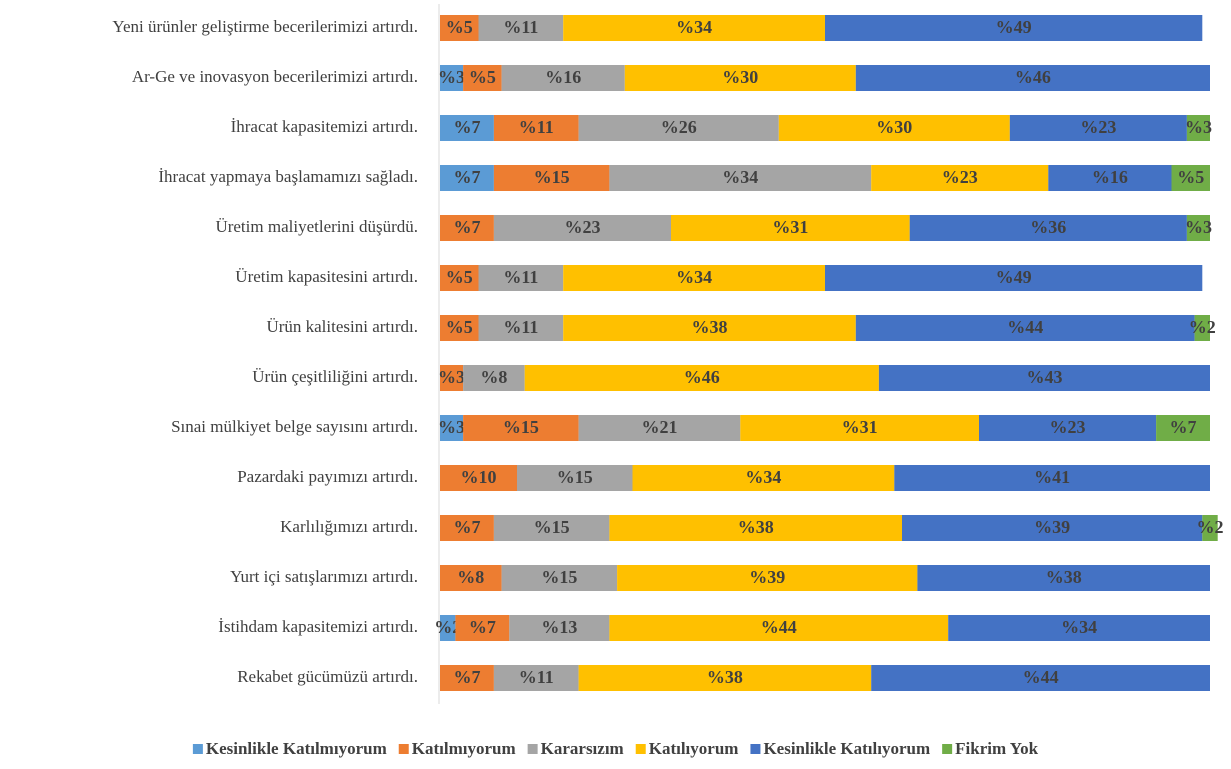  What do you see at coordinates (327, 676) in the screenshot?
I see `category-label: Rekabet gücümüzü artırdı.` at bounding box center [327, 676].